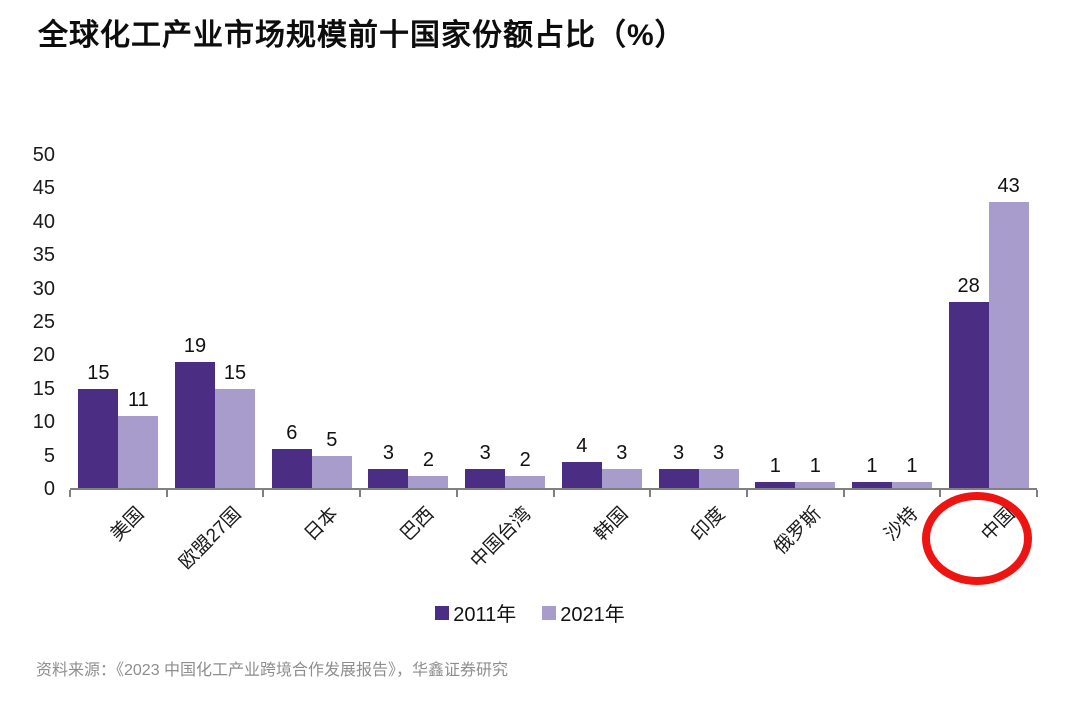 Image resolution: width=1080 pixels, height=707 pixels. What do you see at coordinates (525, 482) in the screenshot?
I see `bar-2021年-中国台湾` at bounding box center [525, 482].